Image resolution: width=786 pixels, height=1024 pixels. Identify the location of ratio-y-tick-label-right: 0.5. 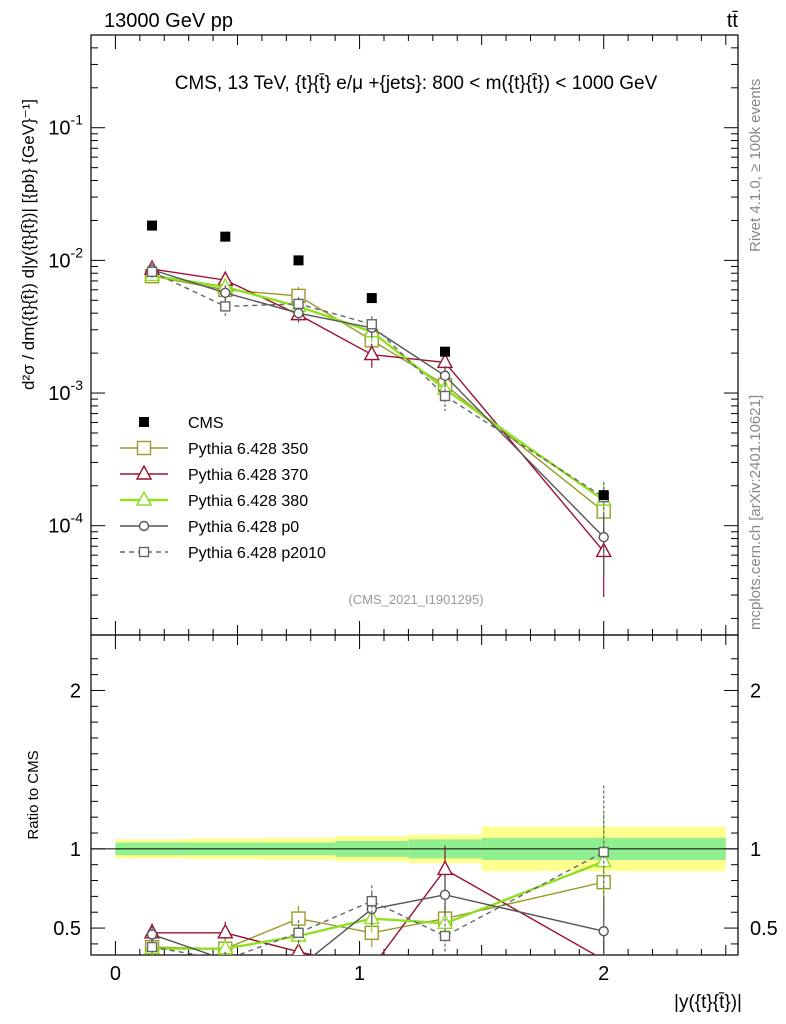
(764, 929).